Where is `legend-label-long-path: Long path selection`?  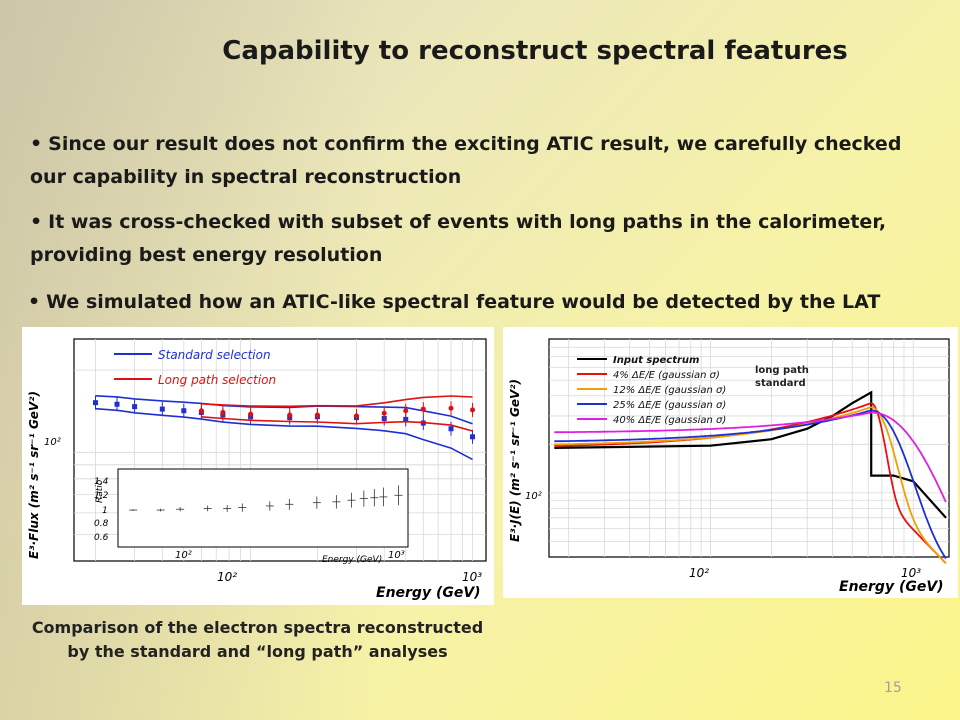
legend-label-long-path: Long path selection is located at coordinates (217, 380).